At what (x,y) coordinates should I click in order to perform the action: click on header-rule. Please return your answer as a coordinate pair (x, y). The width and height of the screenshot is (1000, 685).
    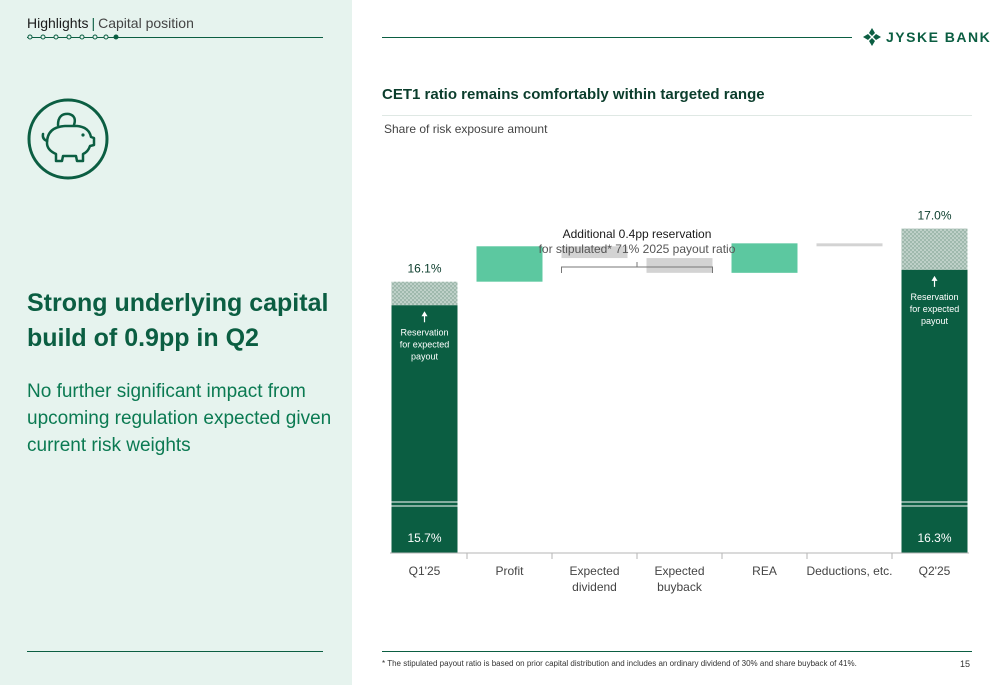
    Looking at the image, I should click on (617, 37).